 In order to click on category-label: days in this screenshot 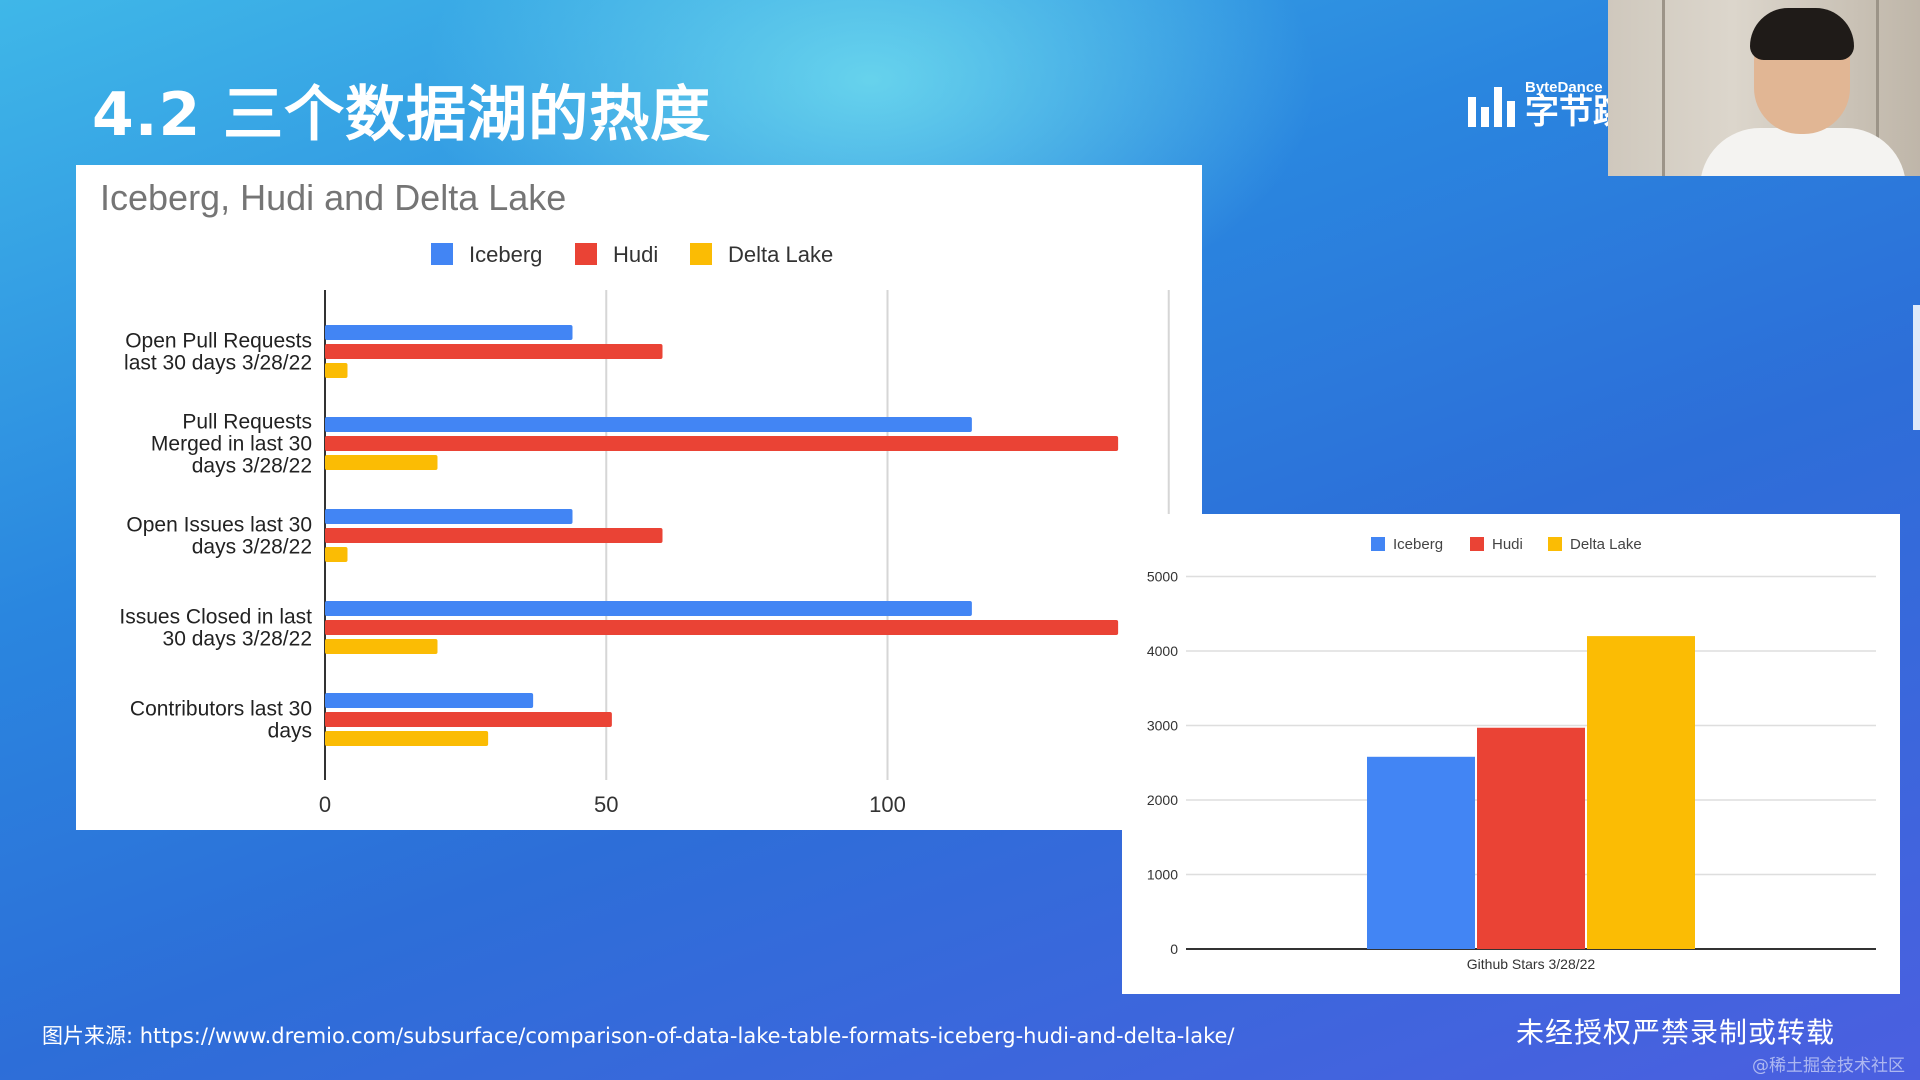, I will do `click(290, 731)`.